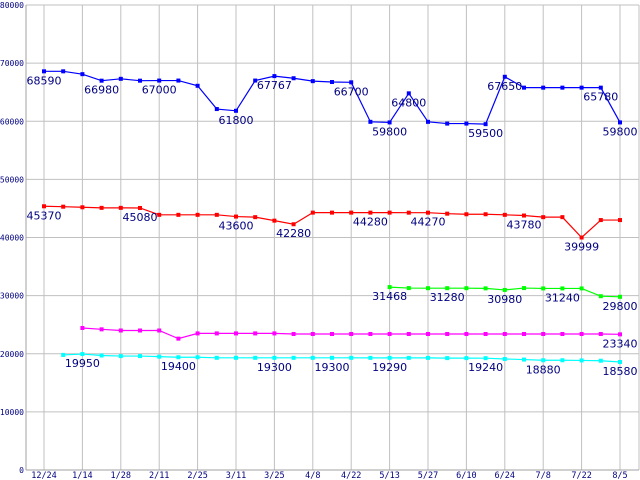  What do you see at coordinates (12, 179) in the screenshot?
I see `y-tick-label: 50000` at bounding box center [12, 179].